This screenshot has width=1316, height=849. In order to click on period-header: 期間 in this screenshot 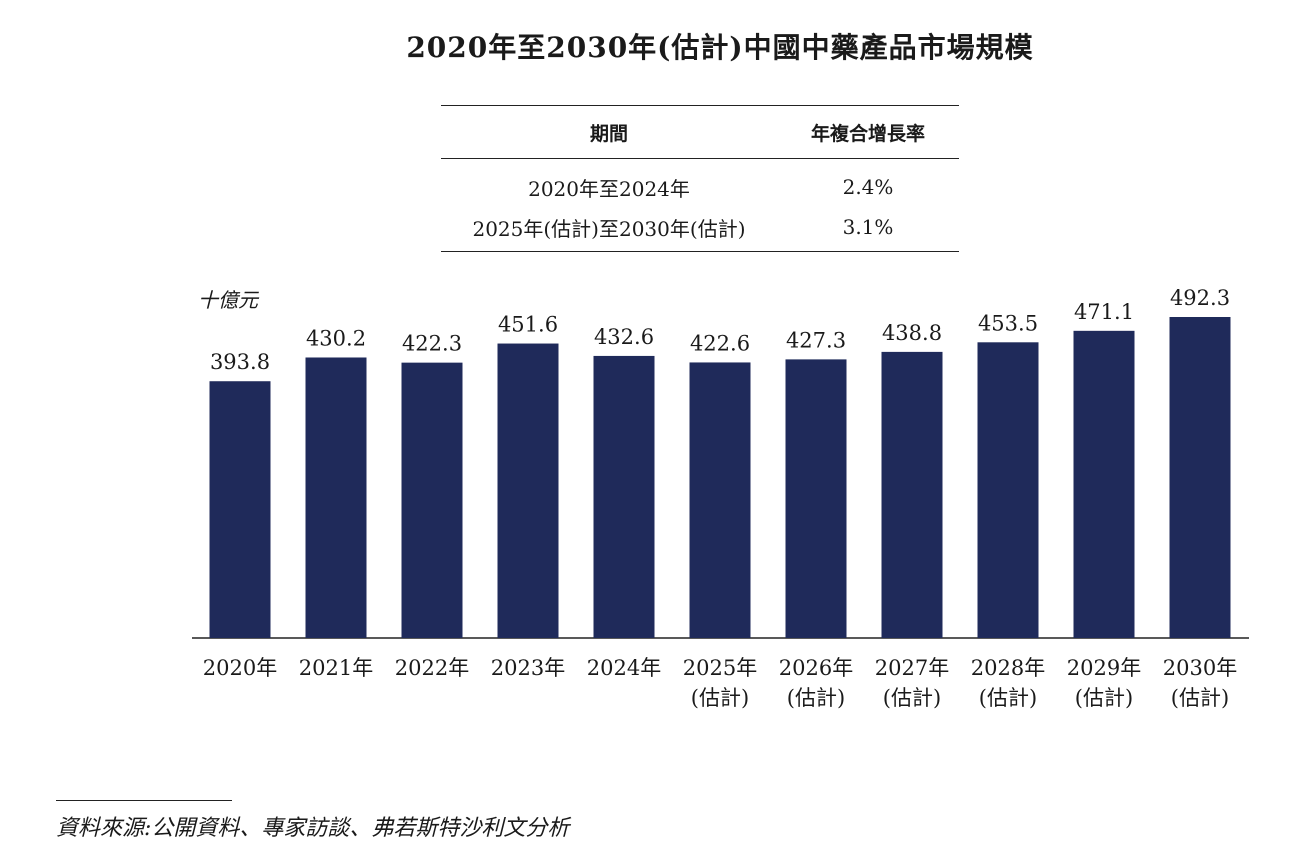, I will do `click(608, 133)`.